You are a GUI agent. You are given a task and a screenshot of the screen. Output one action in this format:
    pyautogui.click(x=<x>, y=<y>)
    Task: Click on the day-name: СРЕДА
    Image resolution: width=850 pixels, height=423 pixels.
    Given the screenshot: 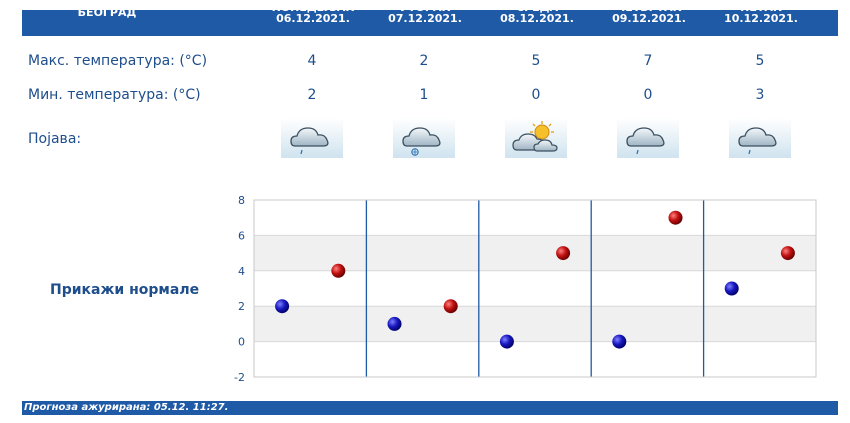 What is the action you would take?
    pyautogui.click(x=537, y=7)
    